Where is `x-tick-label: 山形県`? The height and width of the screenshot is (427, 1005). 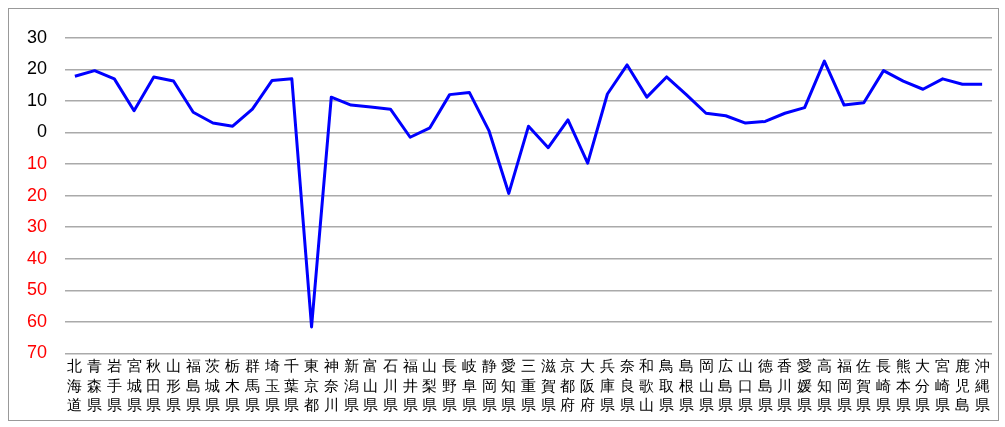
x-tick-label: 山形県 is located at coordinates (173, 386).